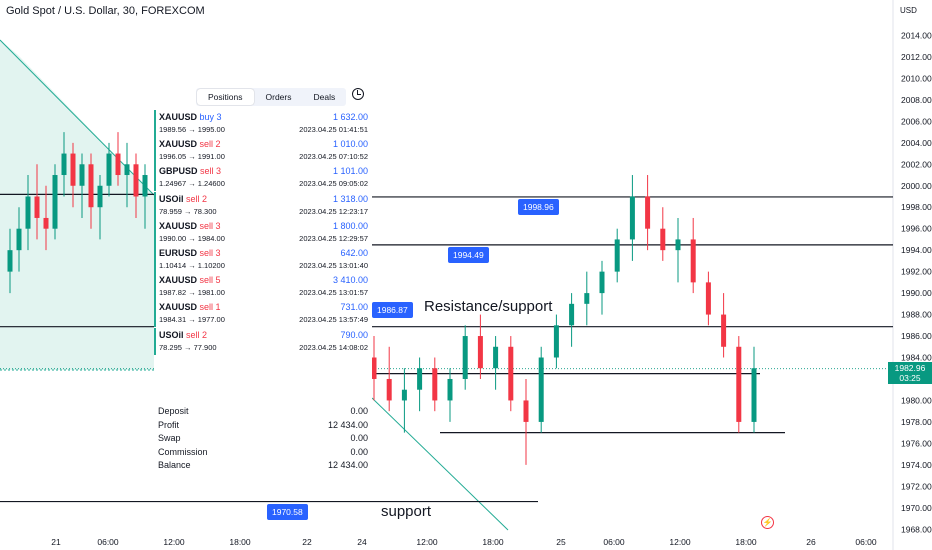  I want to click on side-text: sell 2, so click(197, 198).